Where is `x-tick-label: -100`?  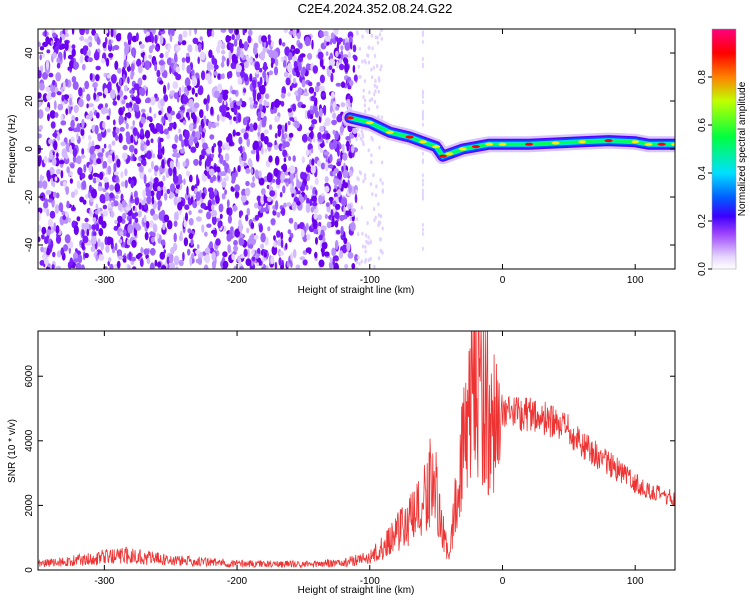 x-tick-label: -100 is located at coordinates (370, 581).